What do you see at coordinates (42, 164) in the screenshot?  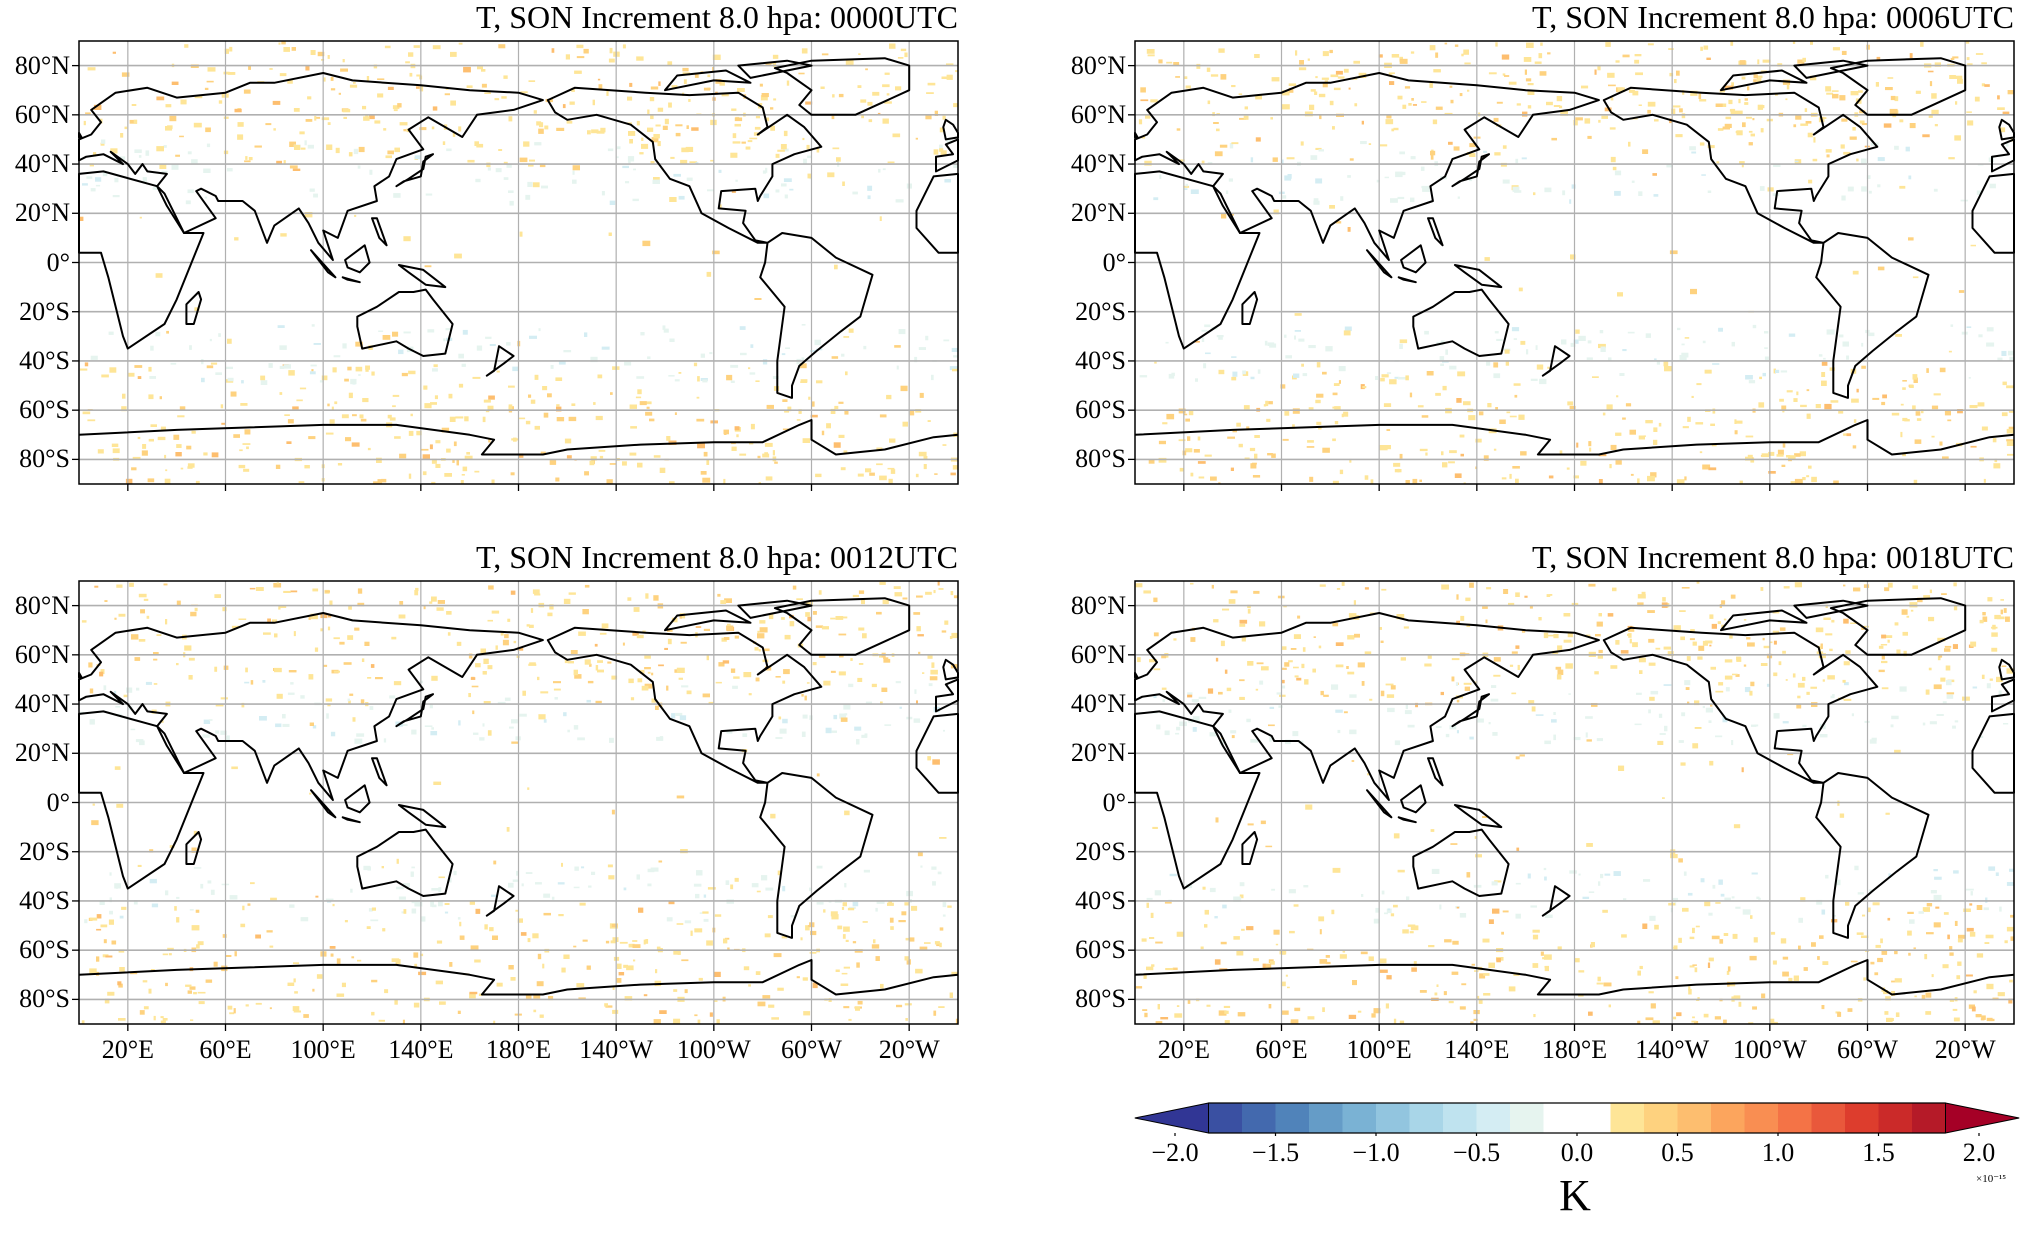 I see `lat-tick-label: 40°N` at bounding box center [42, 164].